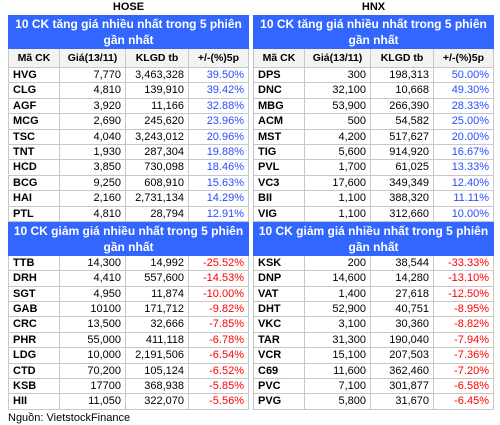 The height and width of the screenshot is (425, 500). What do you see at coordinates (219, 106) in the screenshot?
I see `change-percent-cell: 32.88%` at bounding box center [219, 106].